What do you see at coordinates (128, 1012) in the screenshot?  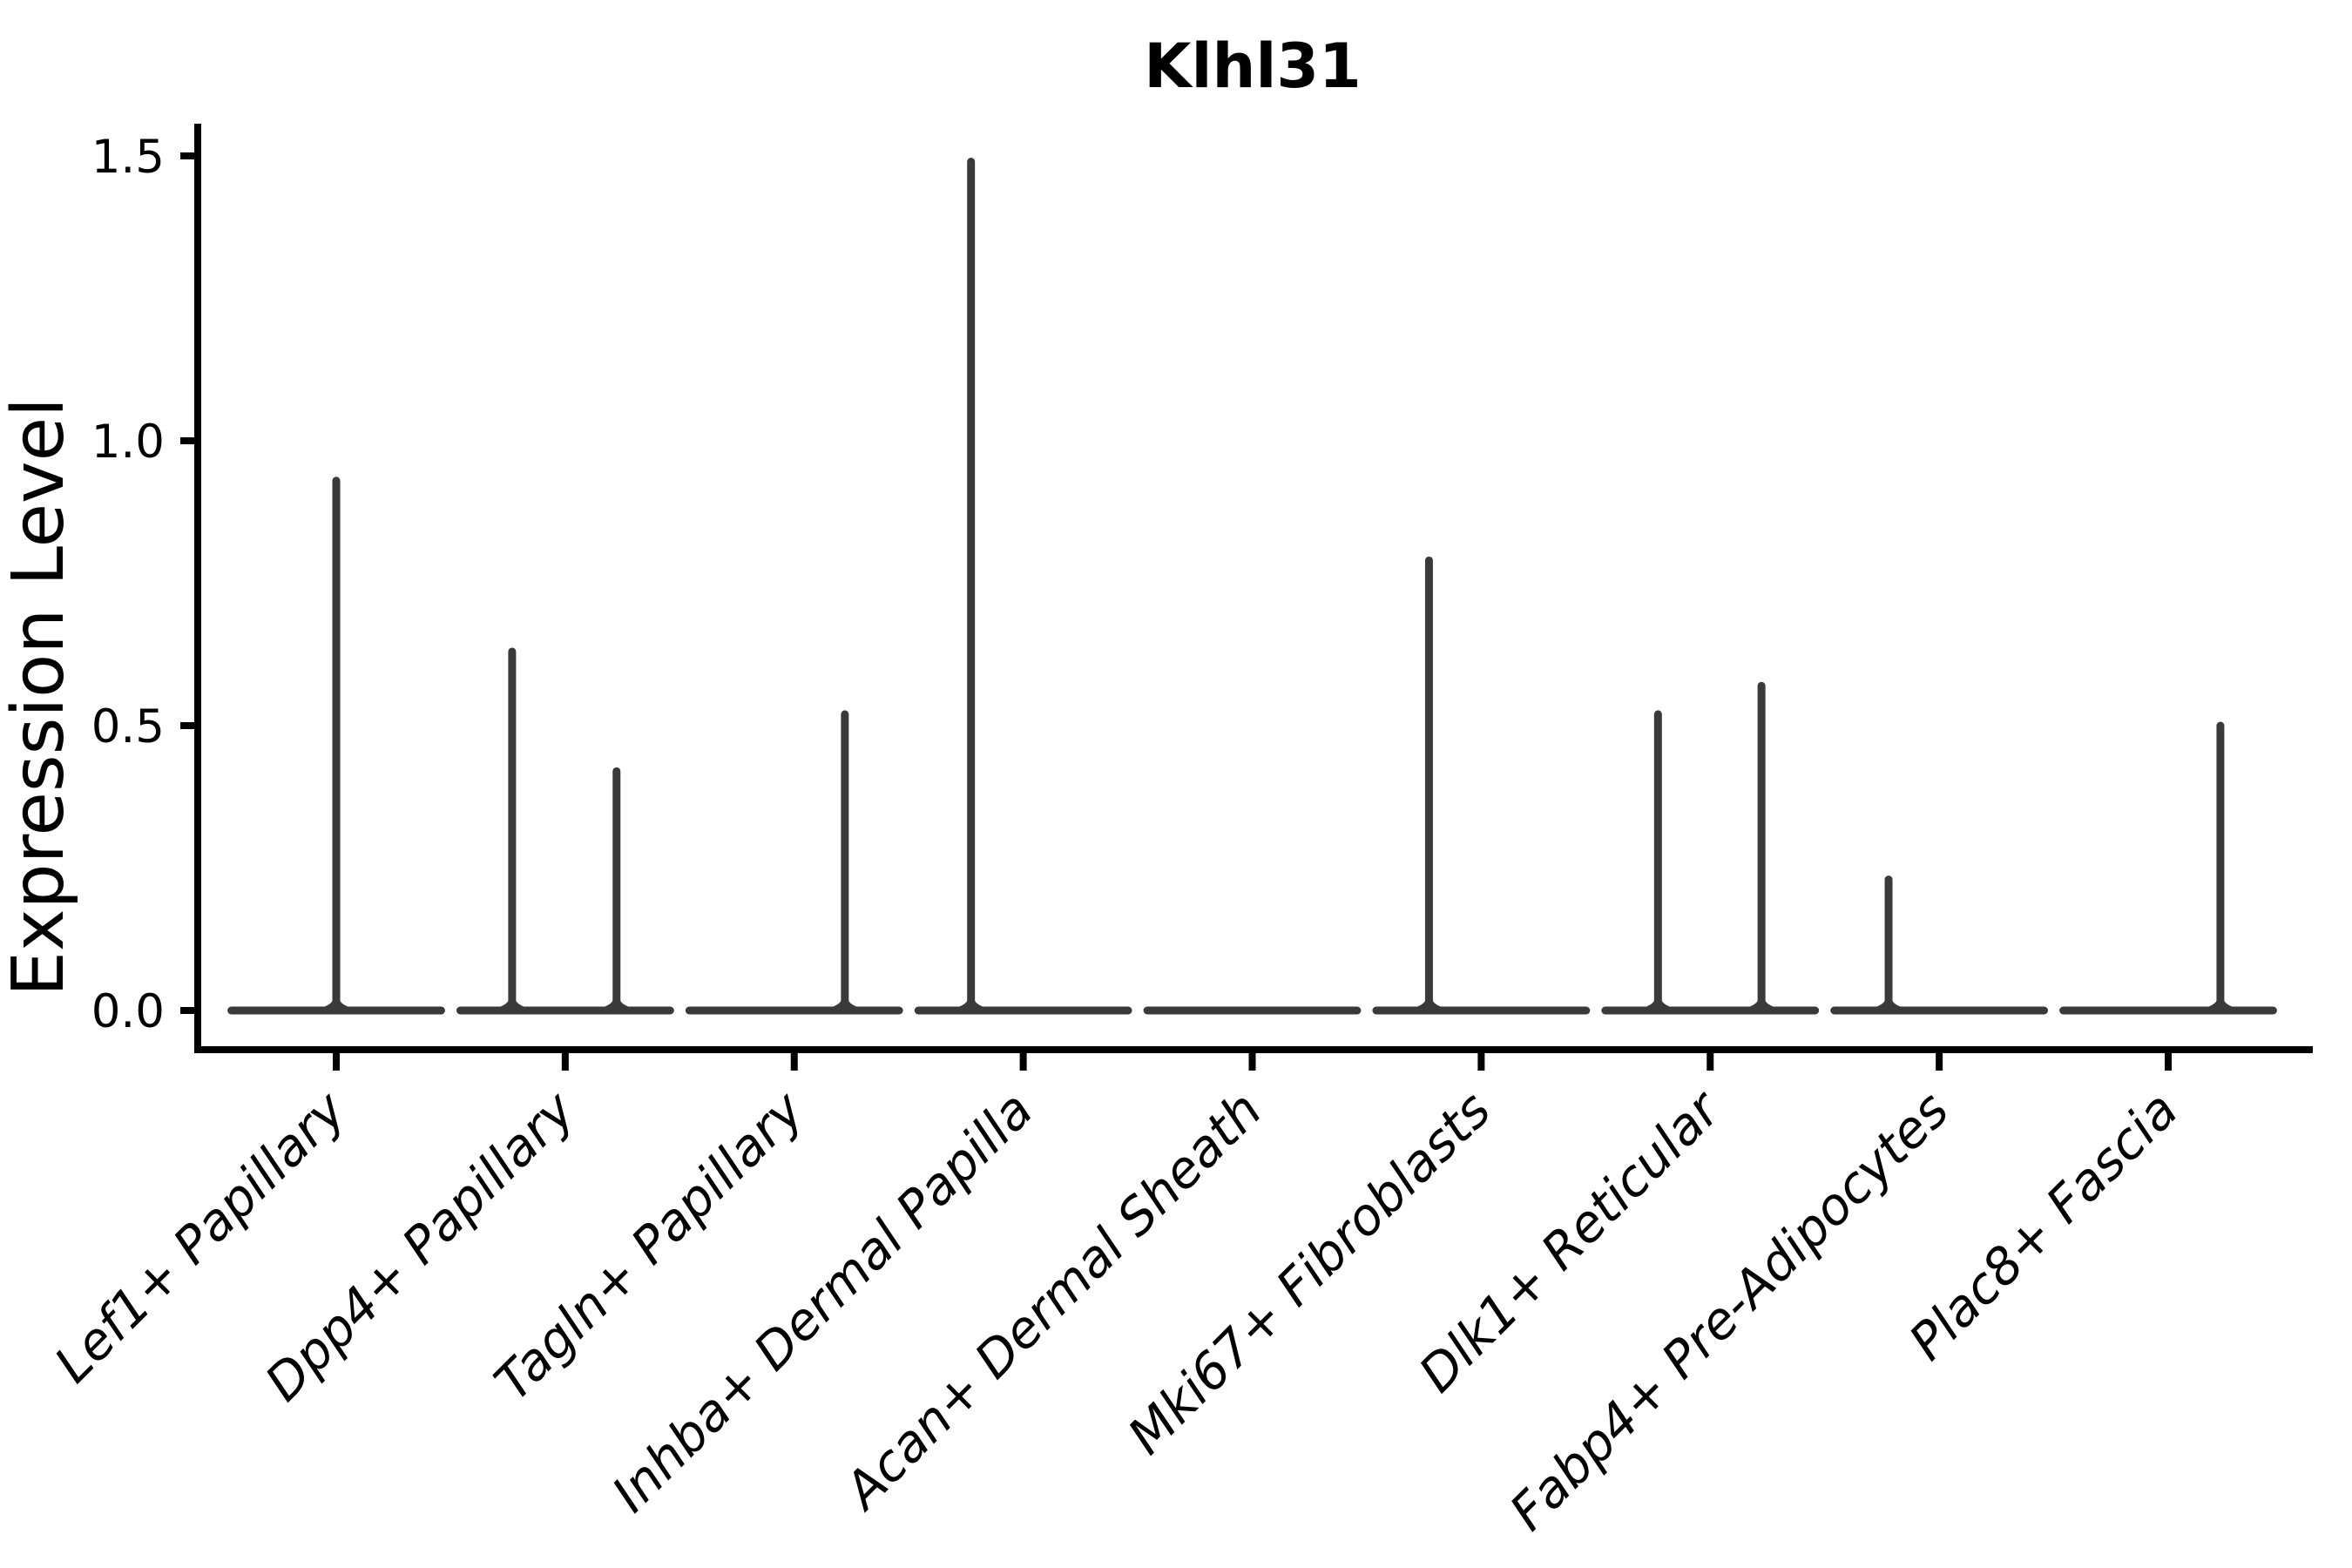 I see `y-tick-label: 0.0` at bounding box center [128, 1012].